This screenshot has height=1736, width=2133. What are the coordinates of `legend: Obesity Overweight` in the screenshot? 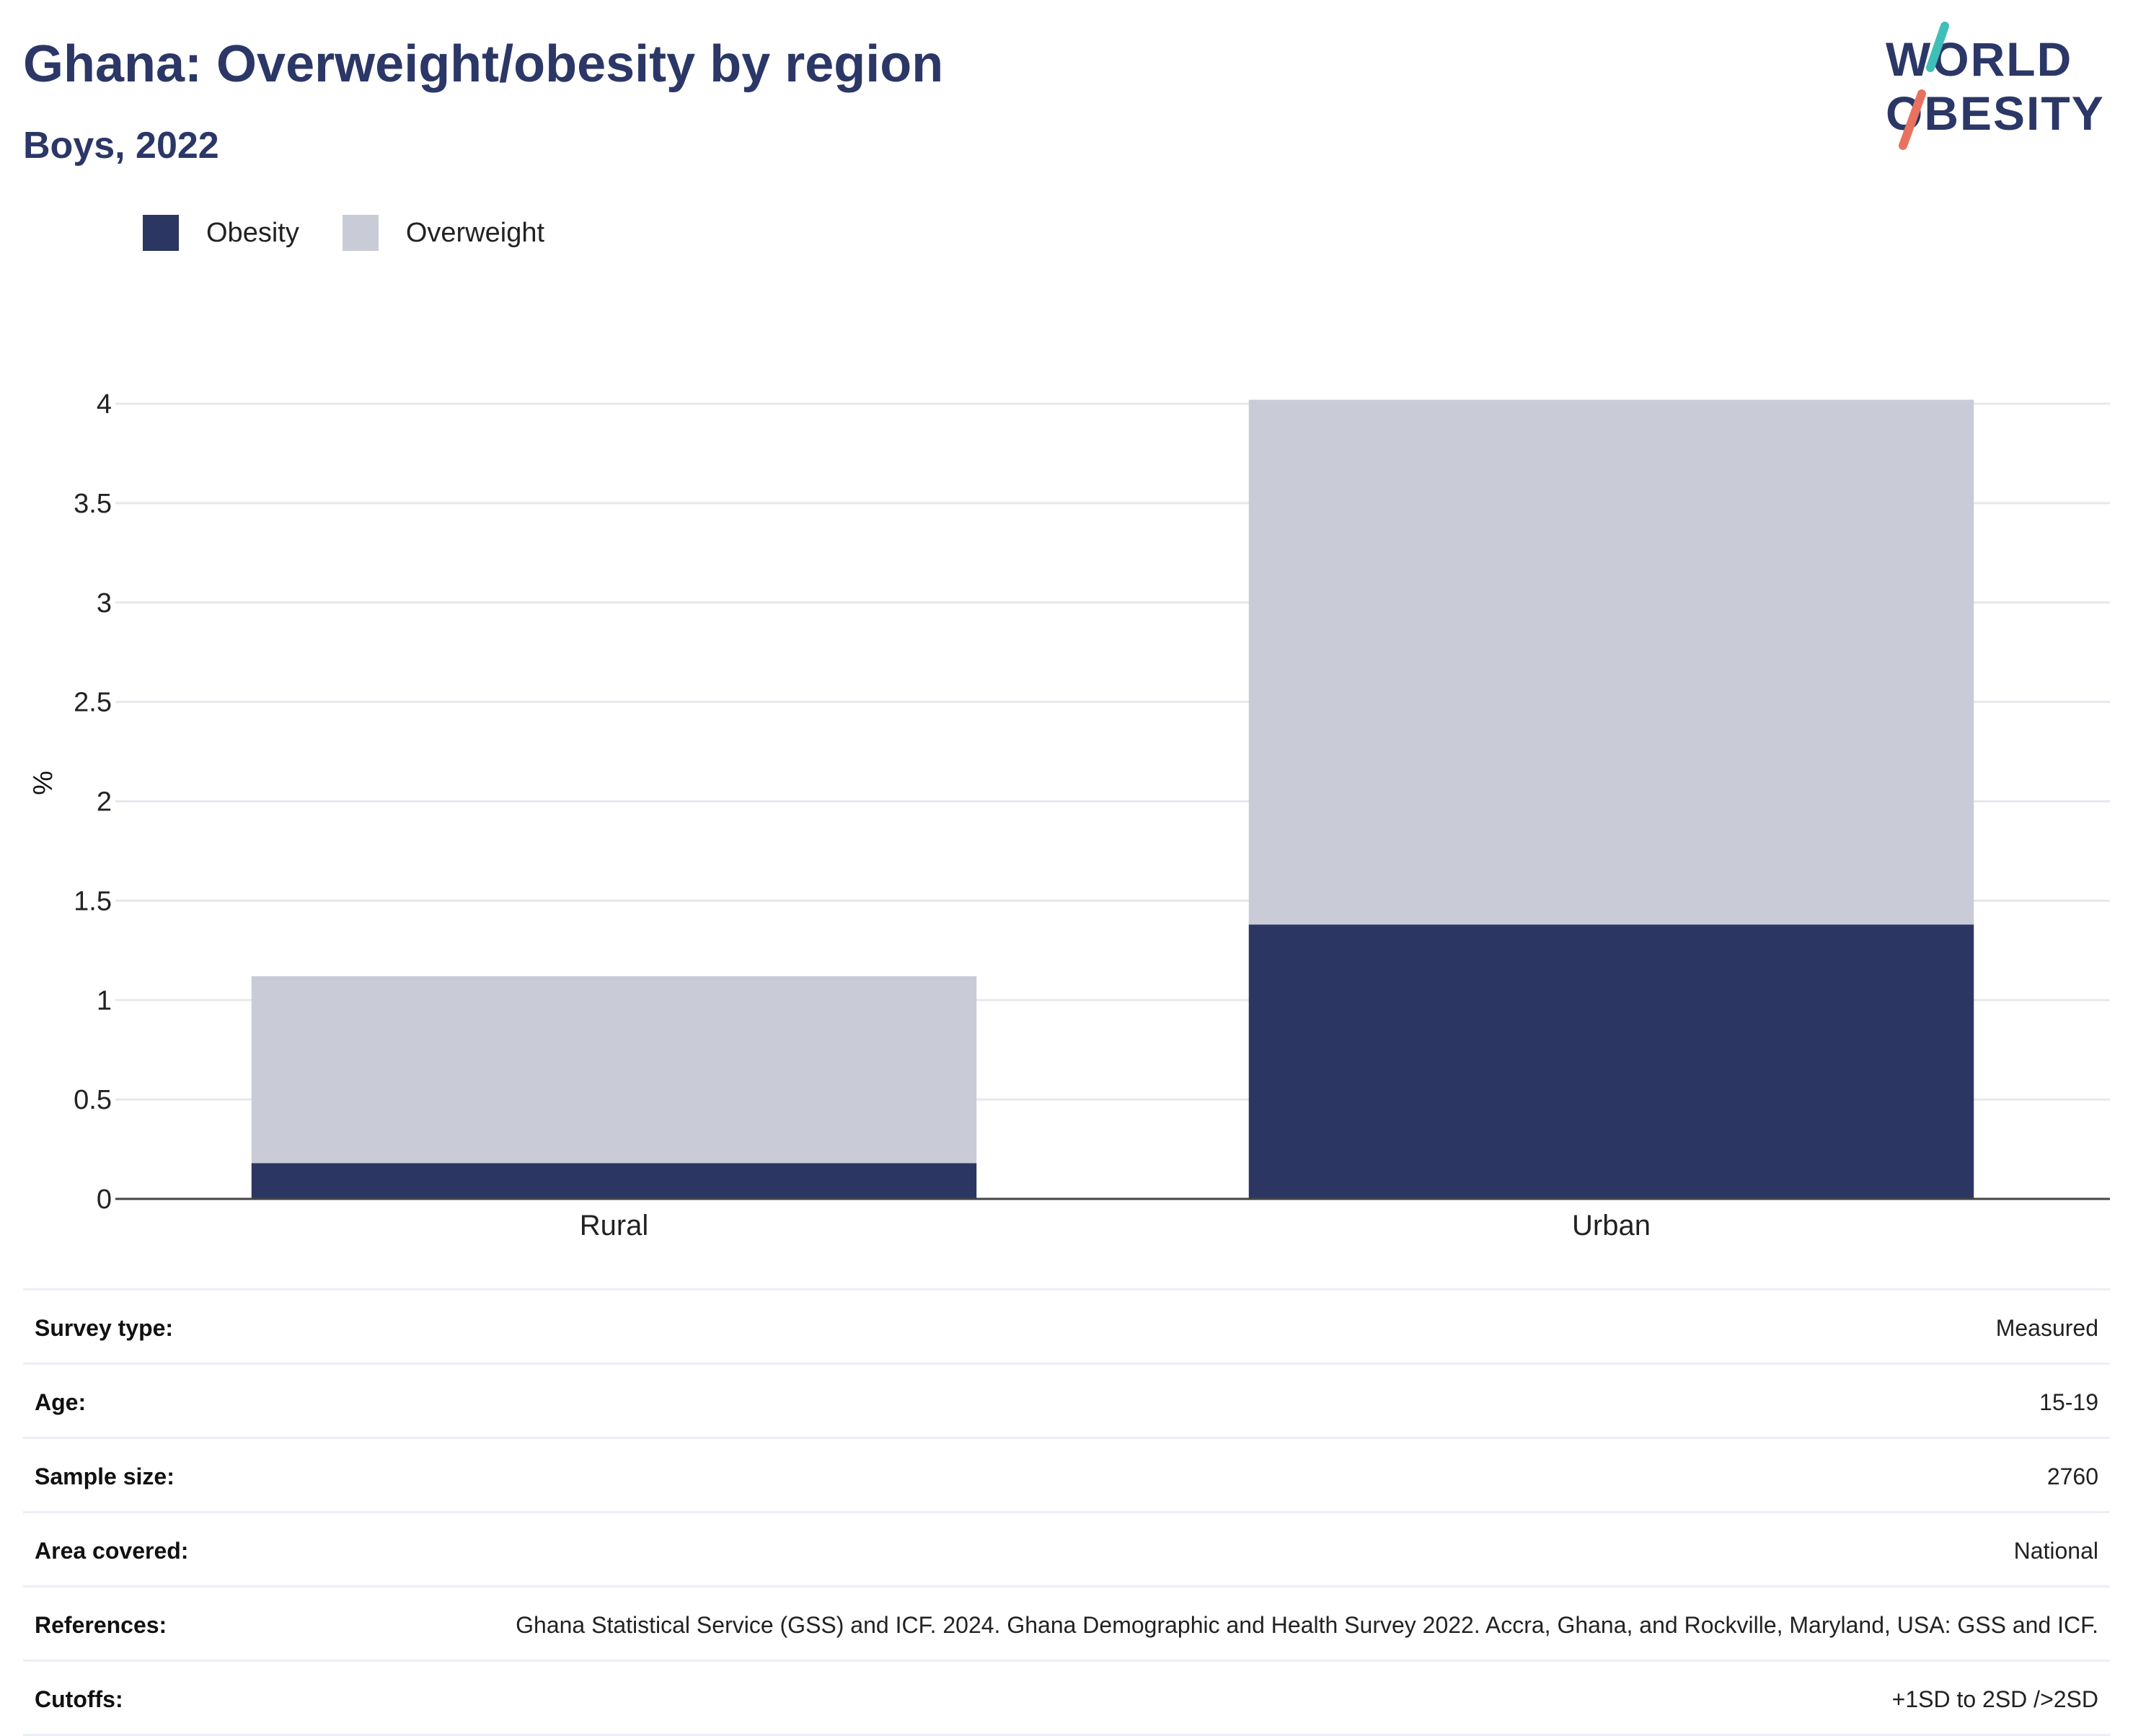 It's located at (365, 233).